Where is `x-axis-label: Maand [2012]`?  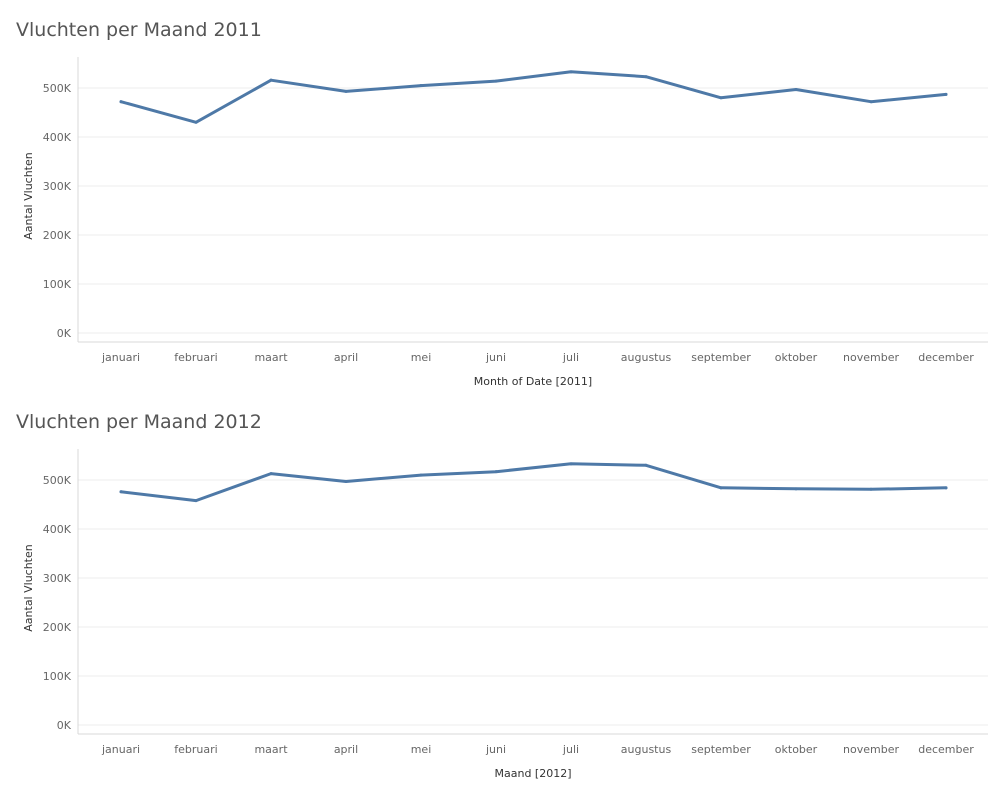 x-axis-label: Maand [2012] is located at coordinates (533, 773).